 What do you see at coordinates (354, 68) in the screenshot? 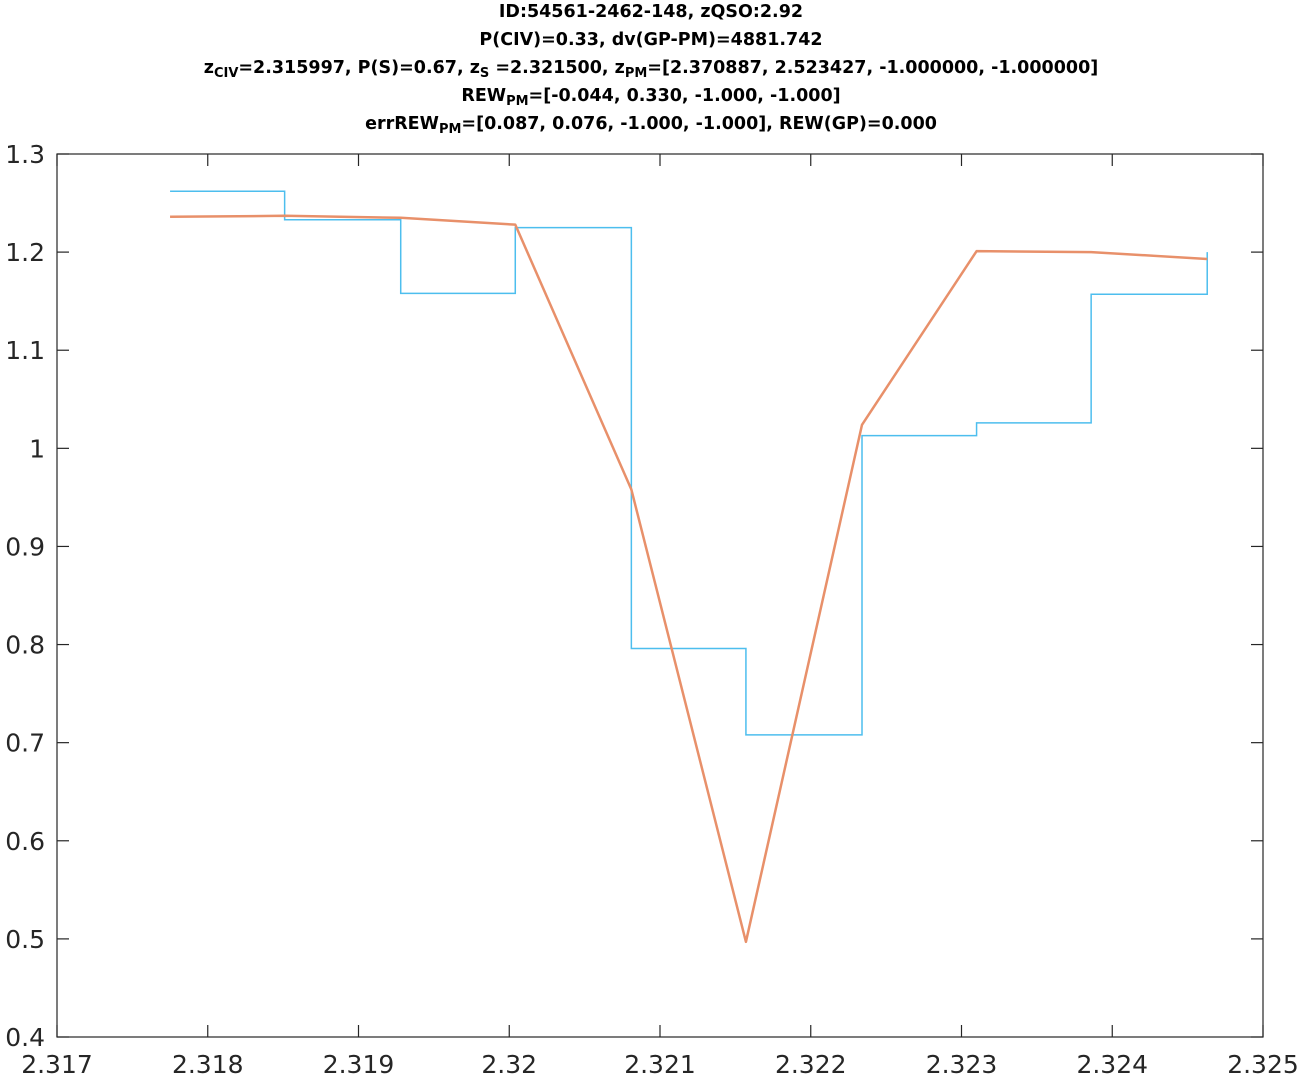
I see `title-z-civ-value: =2.315997, P(S)=0.67,` at bounding box center [354, 68].